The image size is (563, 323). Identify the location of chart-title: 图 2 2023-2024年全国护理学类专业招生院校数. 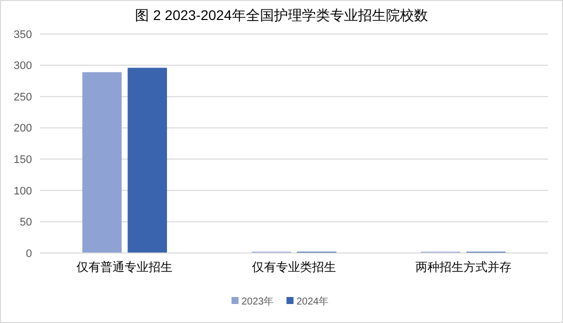
(281, 15).